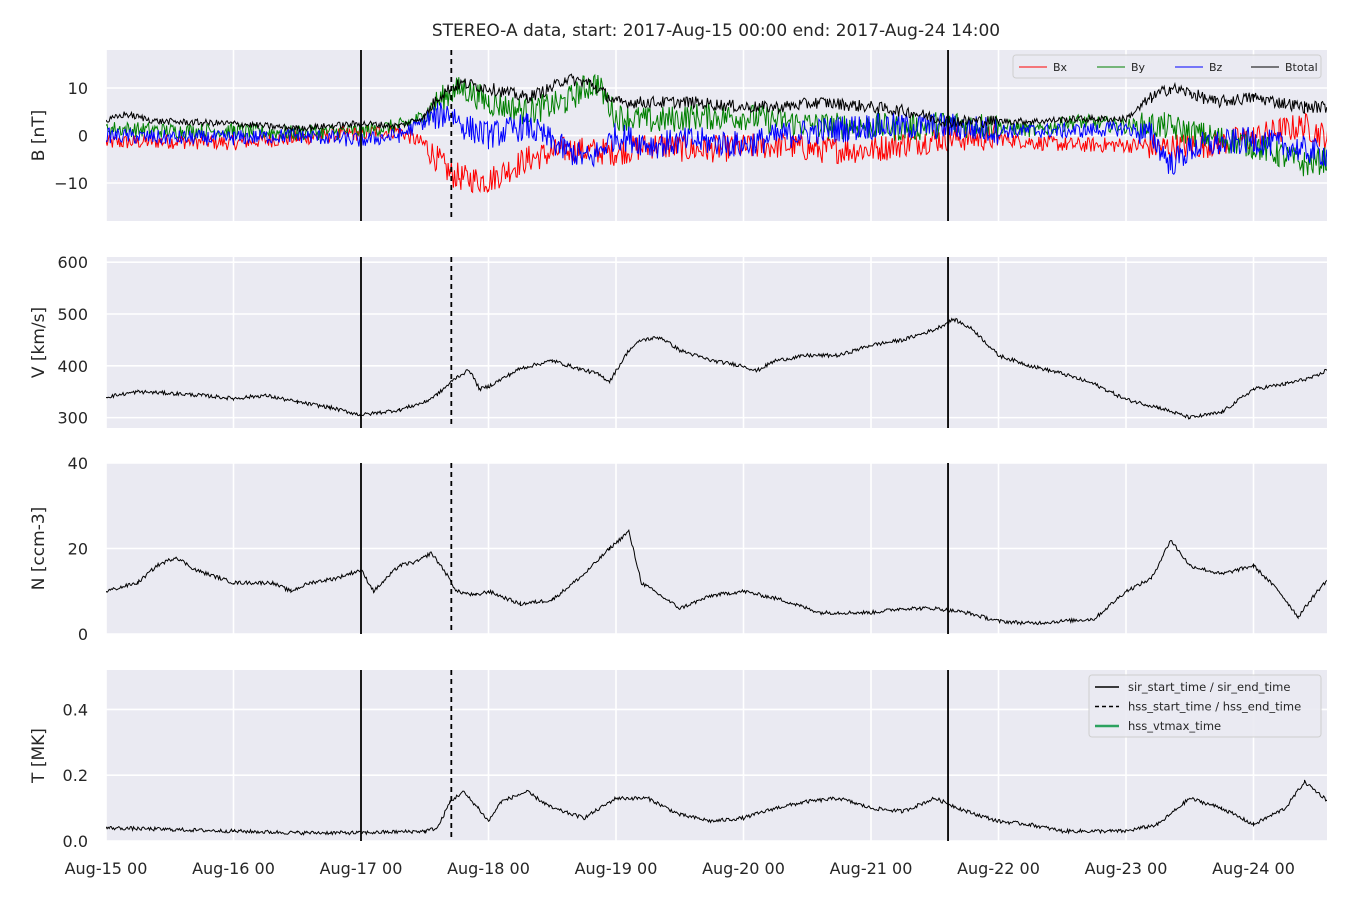 This screenshot has height=900, width=1350. I want to click on y-tick-label: 500, so click(72, 314).